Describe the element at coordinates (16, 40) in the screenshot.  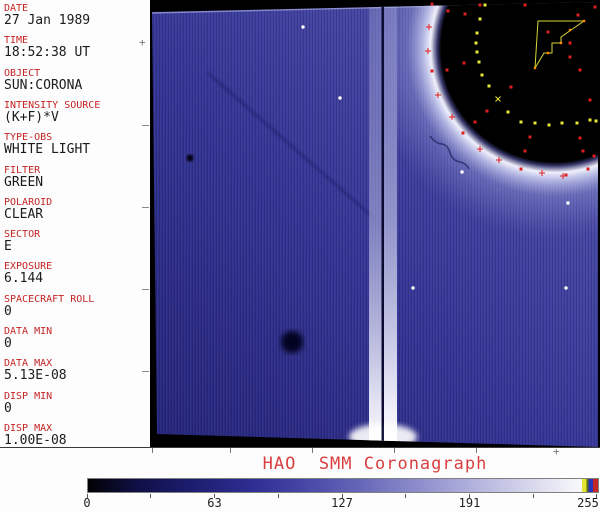
I see `field-label: TIME` at that location.